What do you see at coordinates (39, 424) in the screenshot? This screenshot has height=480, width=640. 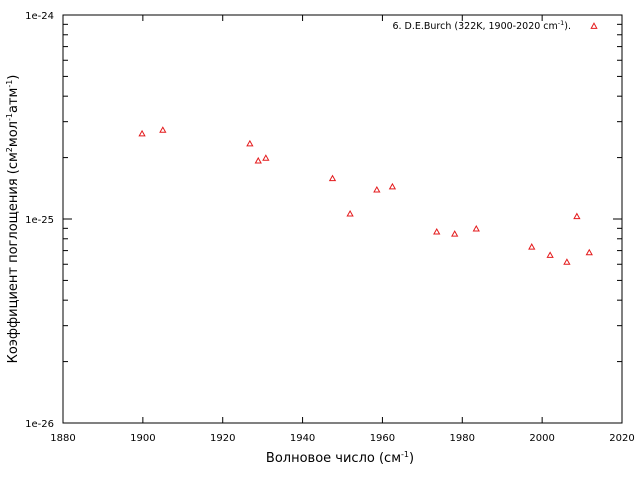 I see `y-tick-label: 1e-26` at bounding box center [39, 424].